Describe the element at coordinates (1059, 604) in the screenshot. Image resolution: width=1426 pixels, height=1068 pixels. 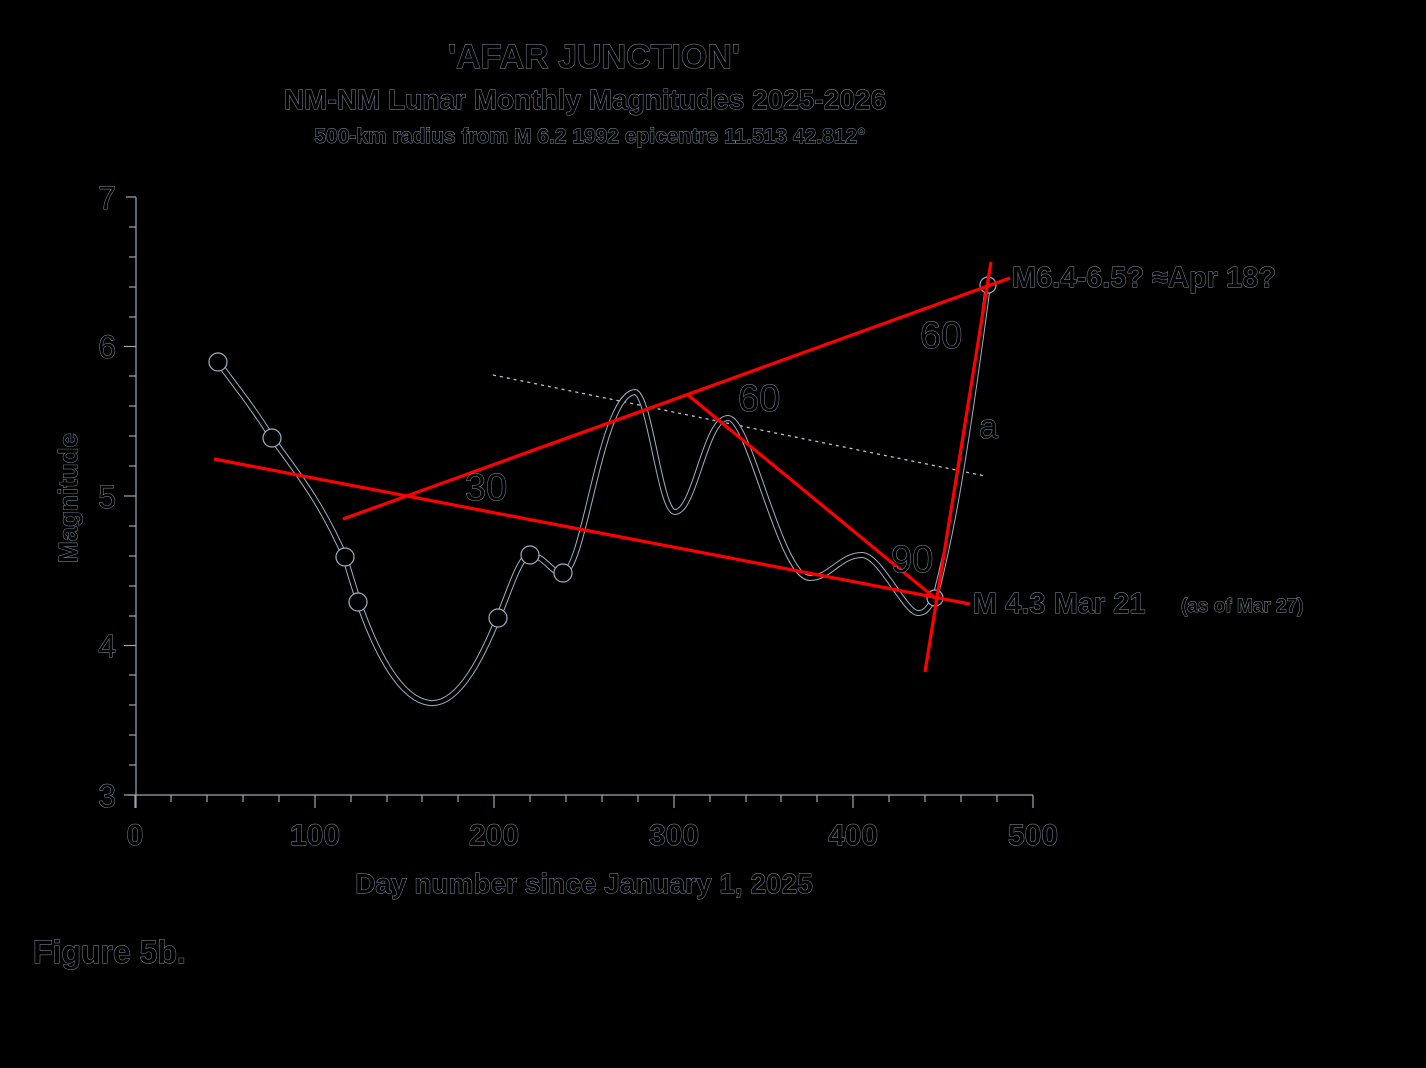
I see `latest-event-annotation: M 4.3 Mar 21` at that location.